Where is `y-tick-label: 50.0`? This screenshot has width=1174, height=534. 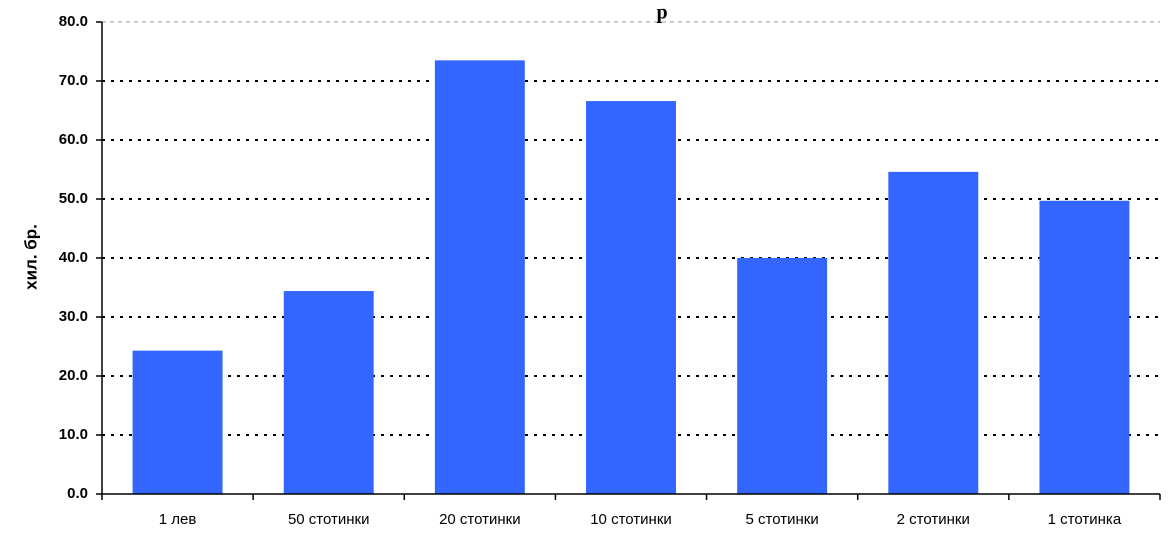
y-tick-label: 50.0 is located at coordinates (73, 198).